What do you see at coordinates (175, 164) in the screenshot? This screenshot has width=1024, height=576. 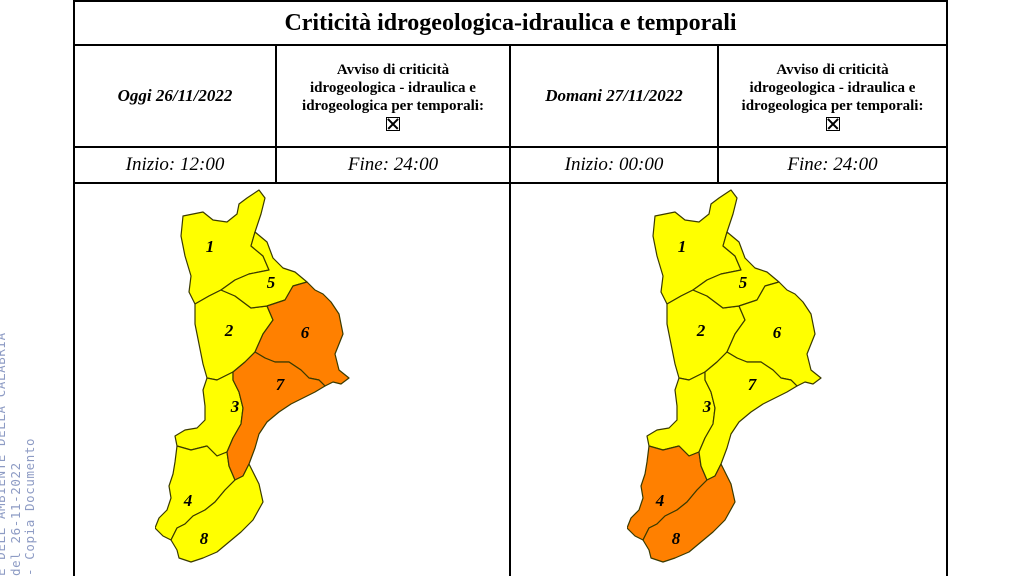 I see `today-start-time: Inizio: 12:00` at bounding box center [175, 164].